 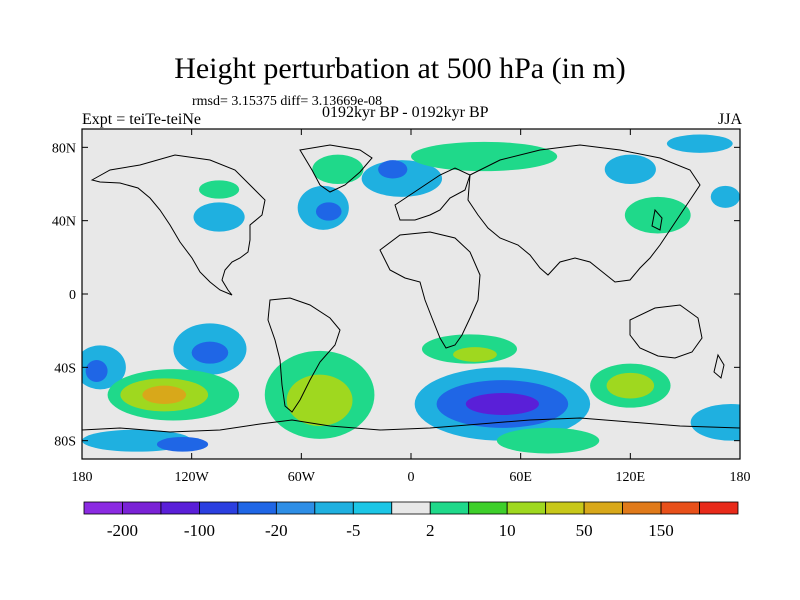 I want to click on colorbar: -200 -100 -20 -5 2 10 50 150, so click(x=411, y=520).